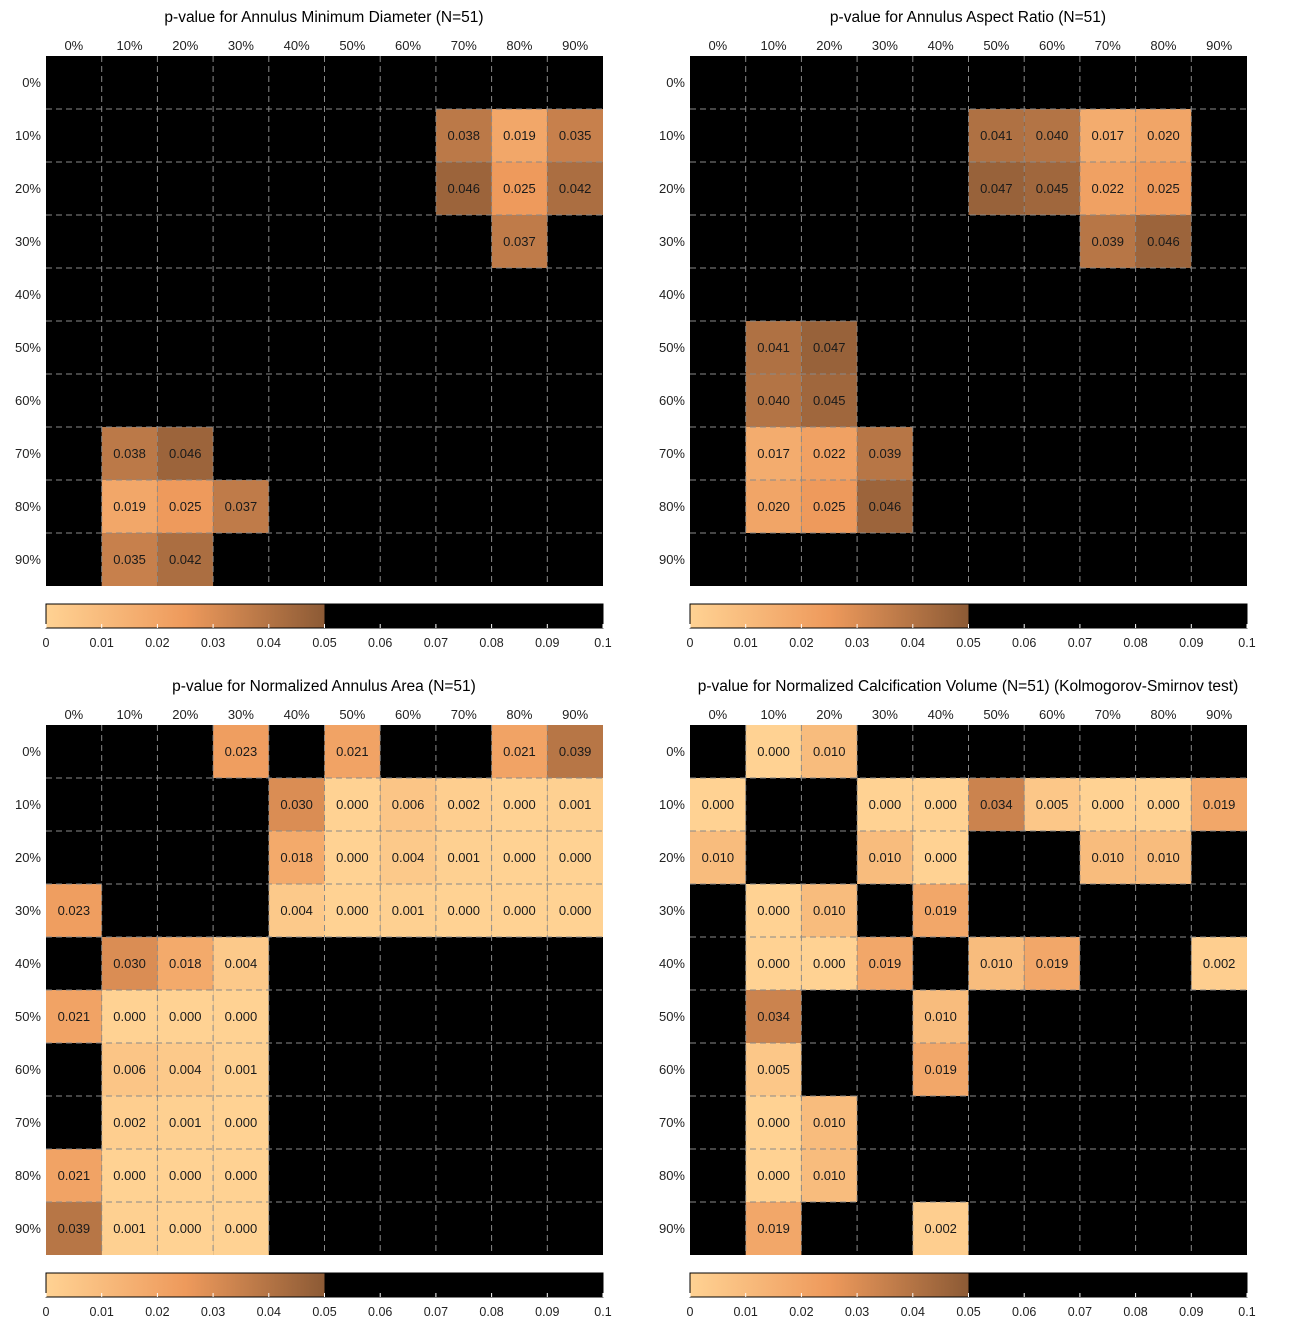  I want to click on row-tick-label: 80%, so click(28, 1175).